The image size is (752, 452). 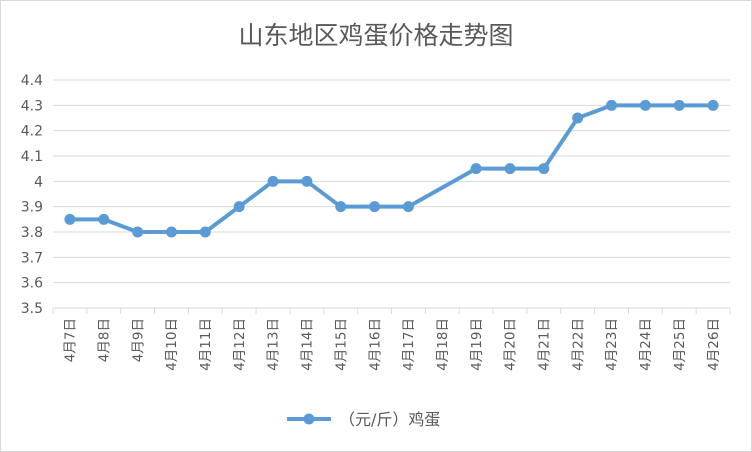 I want to click on y-tick-label: 3.9, so click(x=32, y=208).